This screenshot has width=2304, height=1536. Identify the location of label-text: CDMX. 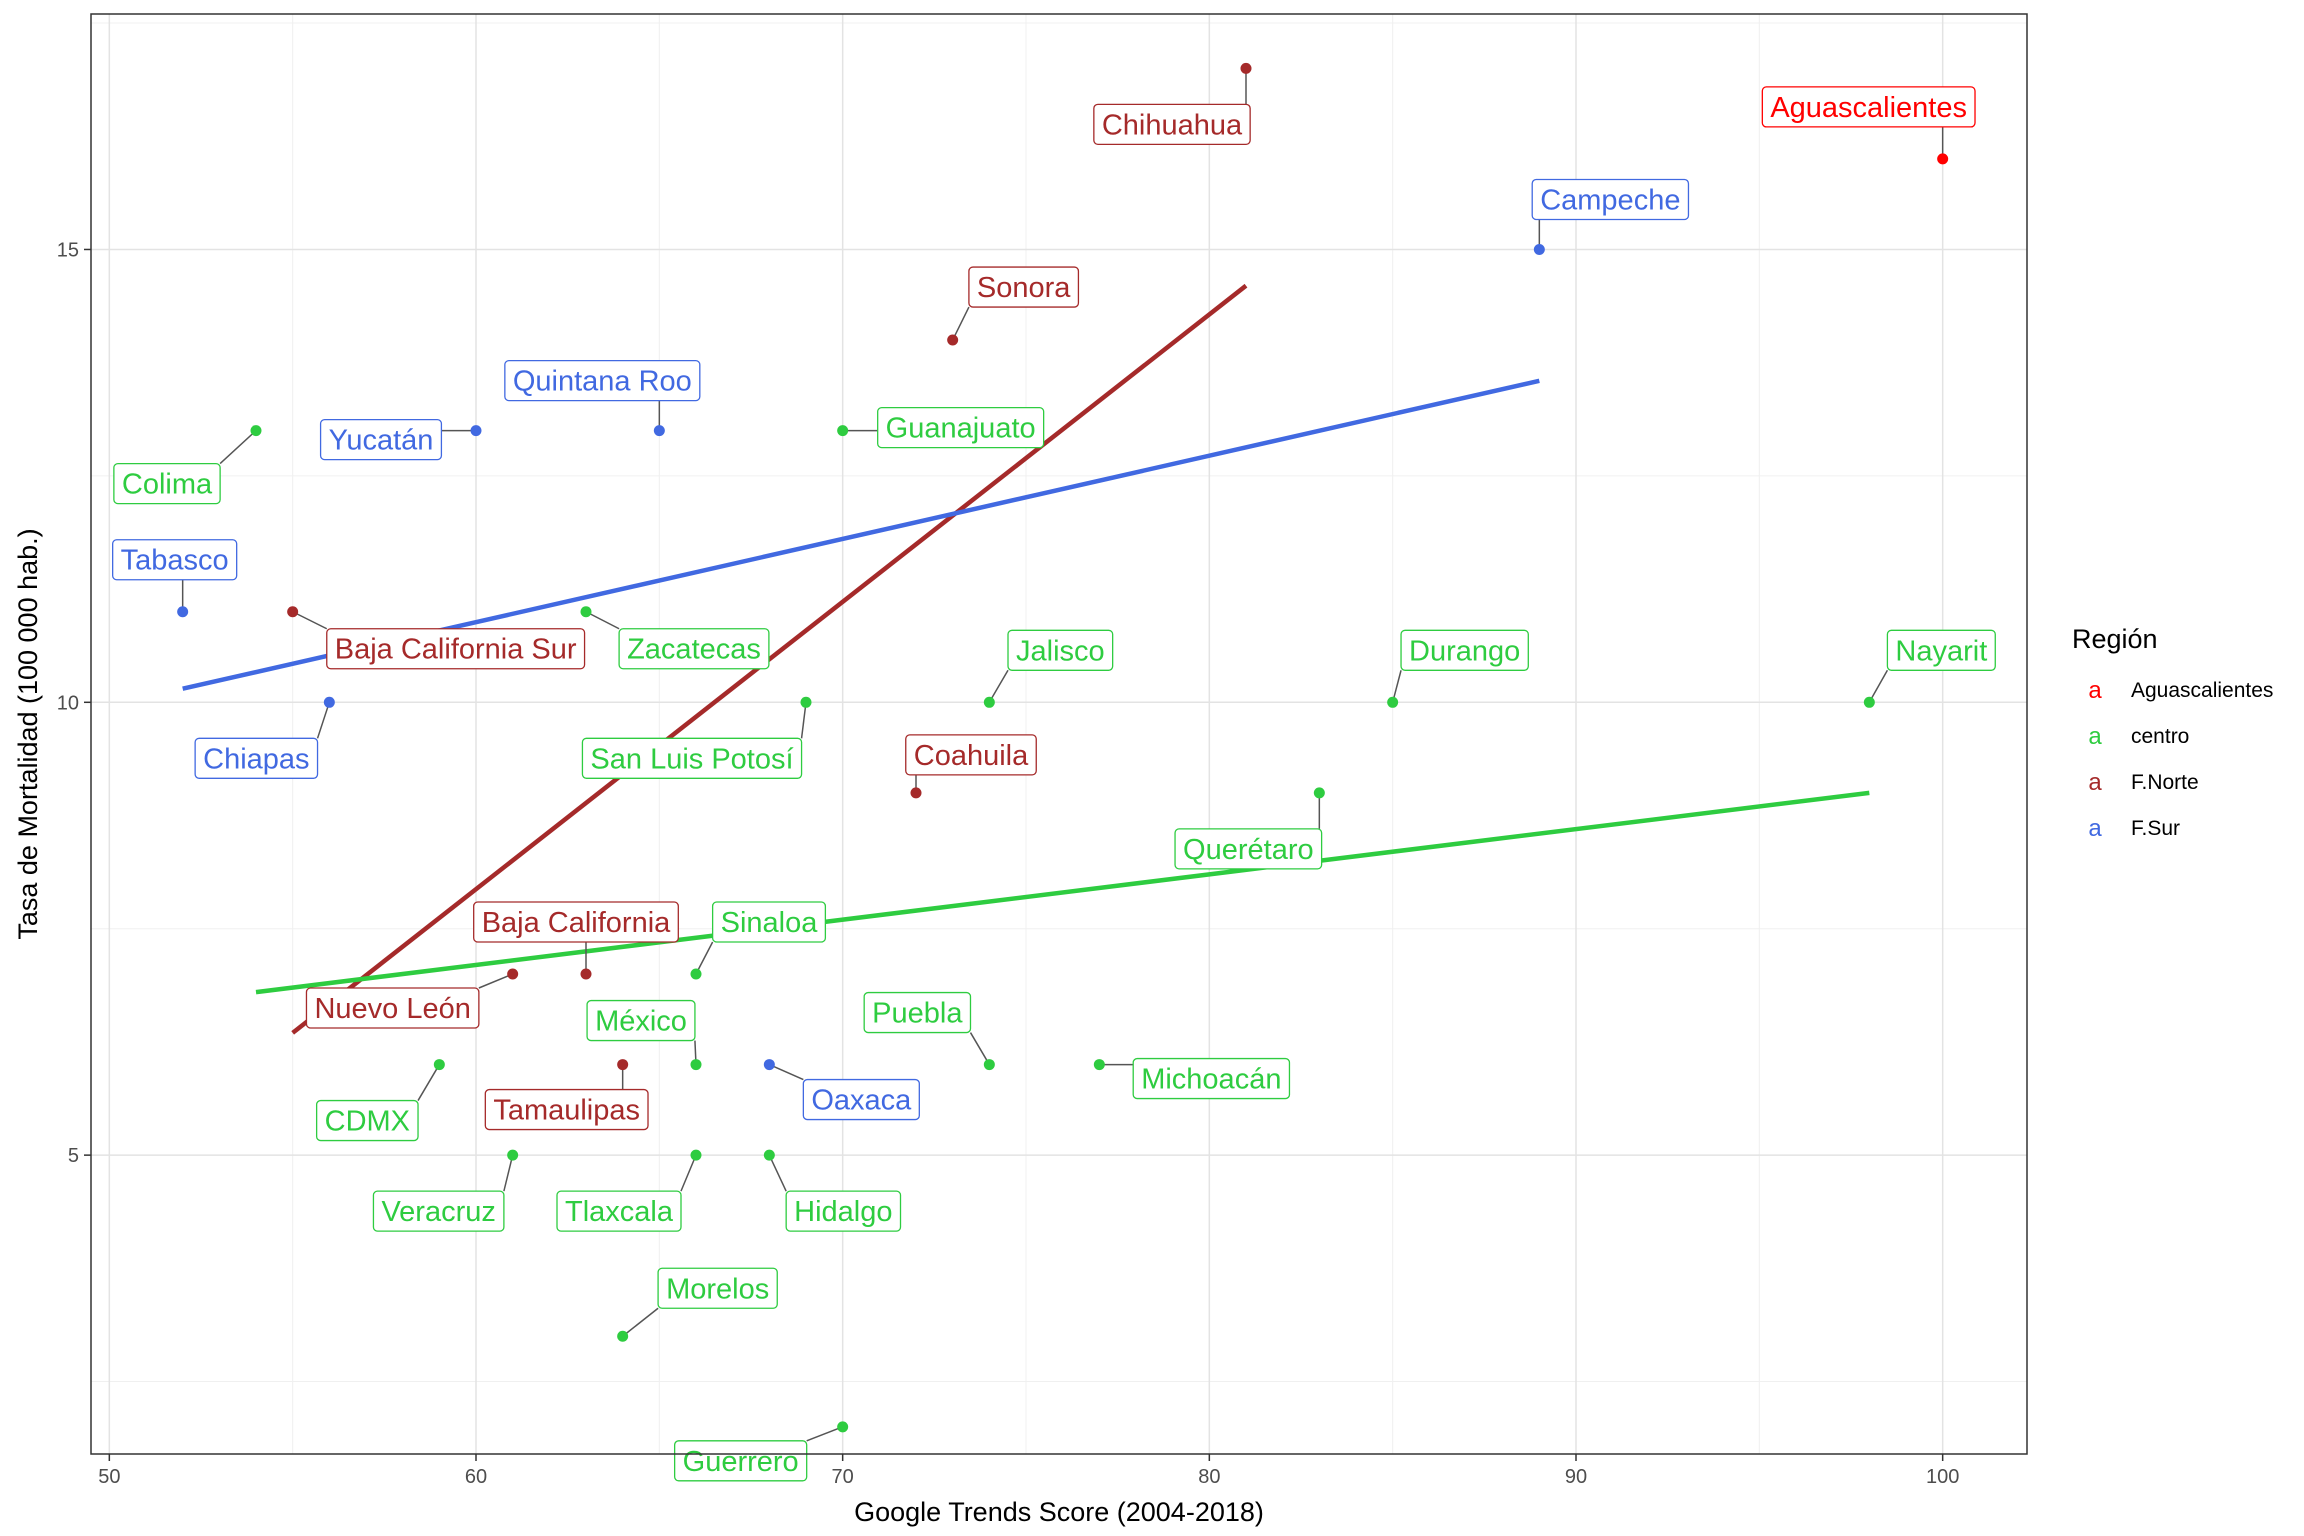
(367, 1122).